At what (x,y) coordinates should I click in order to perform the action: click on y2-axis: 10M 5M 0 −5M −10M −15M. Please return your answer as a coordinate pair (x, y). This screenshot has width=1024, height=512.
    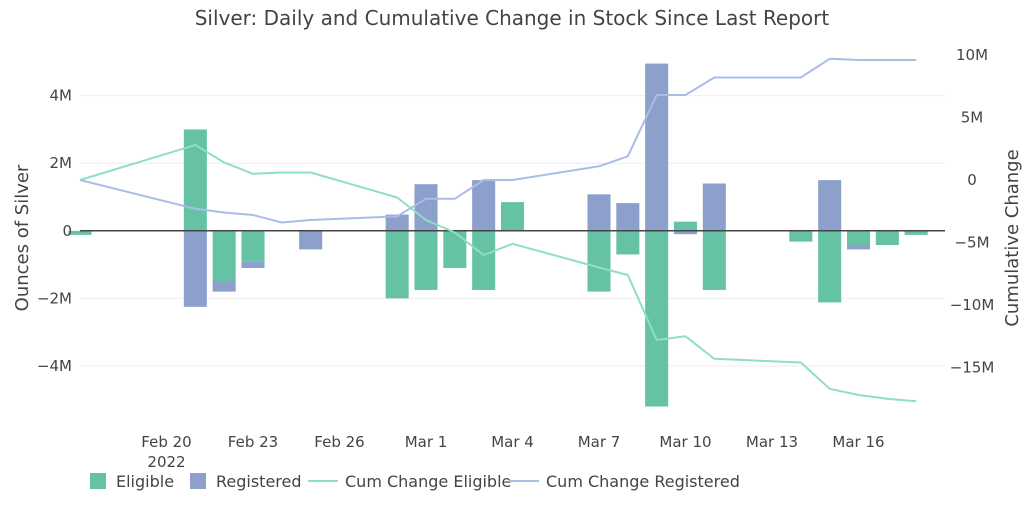
    Looking at the image, I should click on (972, 211).